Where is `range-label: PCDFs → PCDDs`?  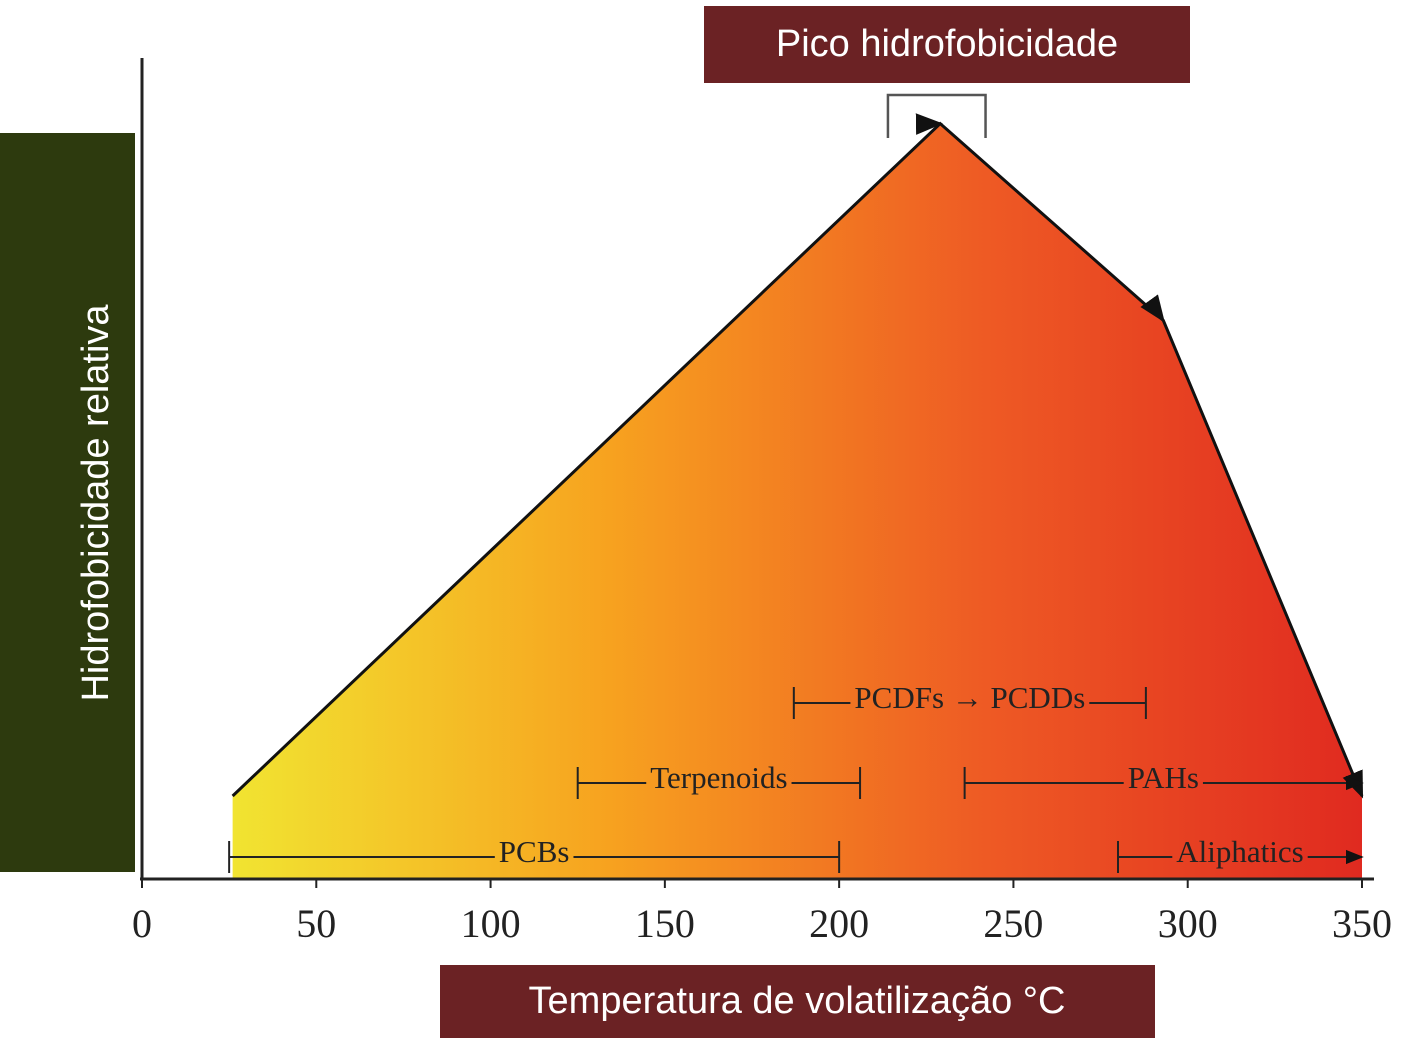 range-label: PCDFs → PCDDs is located at coordinates (969, 697).